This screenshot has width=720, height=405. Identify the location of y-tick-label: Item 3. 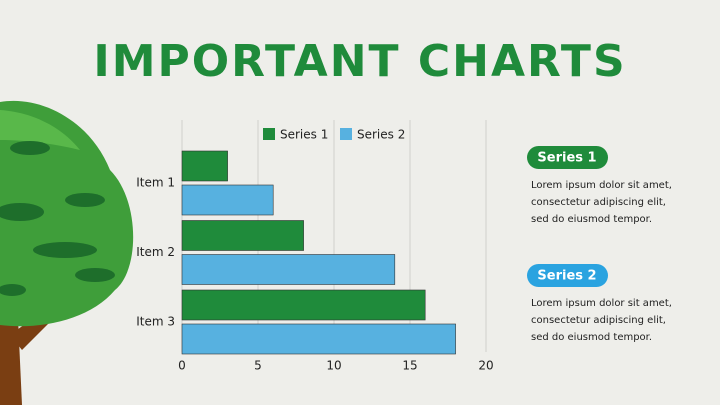
(155, 322).